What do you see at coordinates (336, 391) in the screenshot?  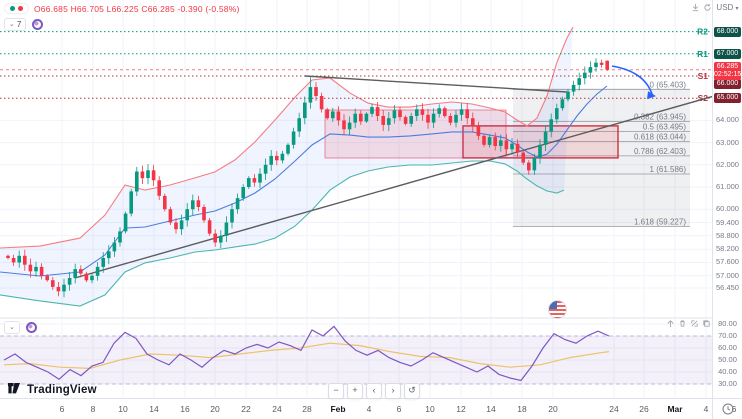 I see `zoom-out-button: −` at bounding box center [336, 391].